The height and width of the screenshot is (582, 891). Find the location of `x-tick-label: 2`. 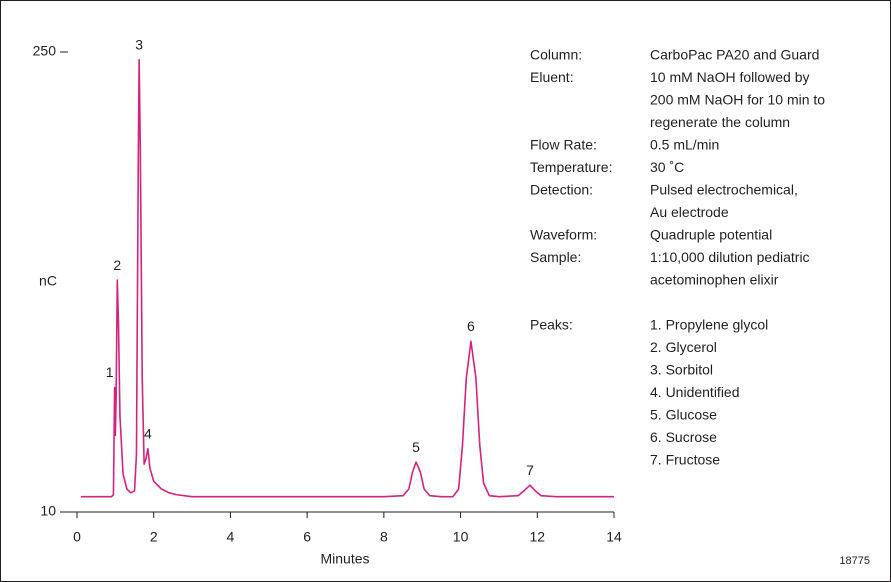

x-tick-label: 2 is located at coordinates (154, 537).